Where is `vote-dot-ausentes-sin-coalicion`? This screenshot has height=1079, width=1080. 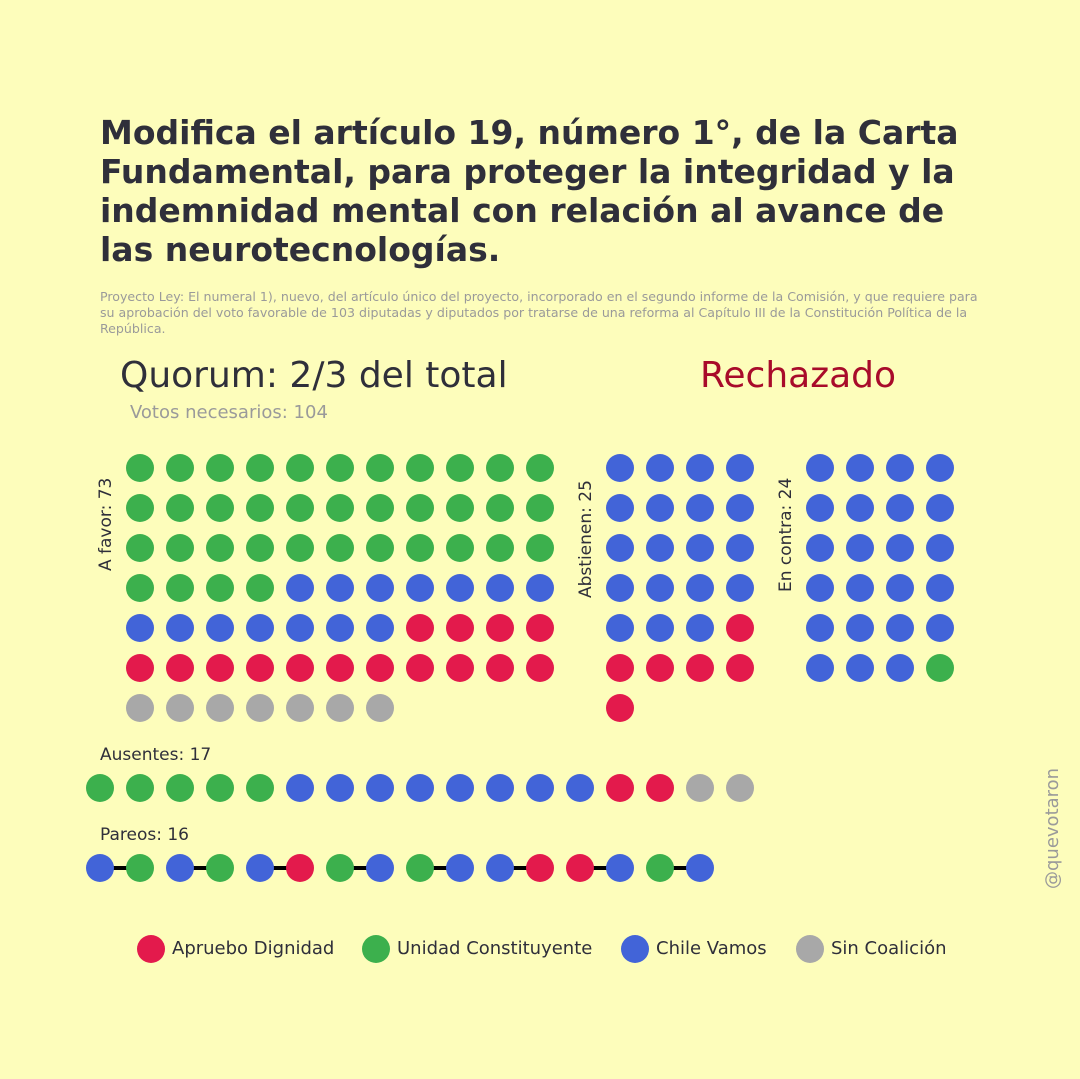
vote-dot-ausentes-sin-coalicion is located at coordinates (740, 788).